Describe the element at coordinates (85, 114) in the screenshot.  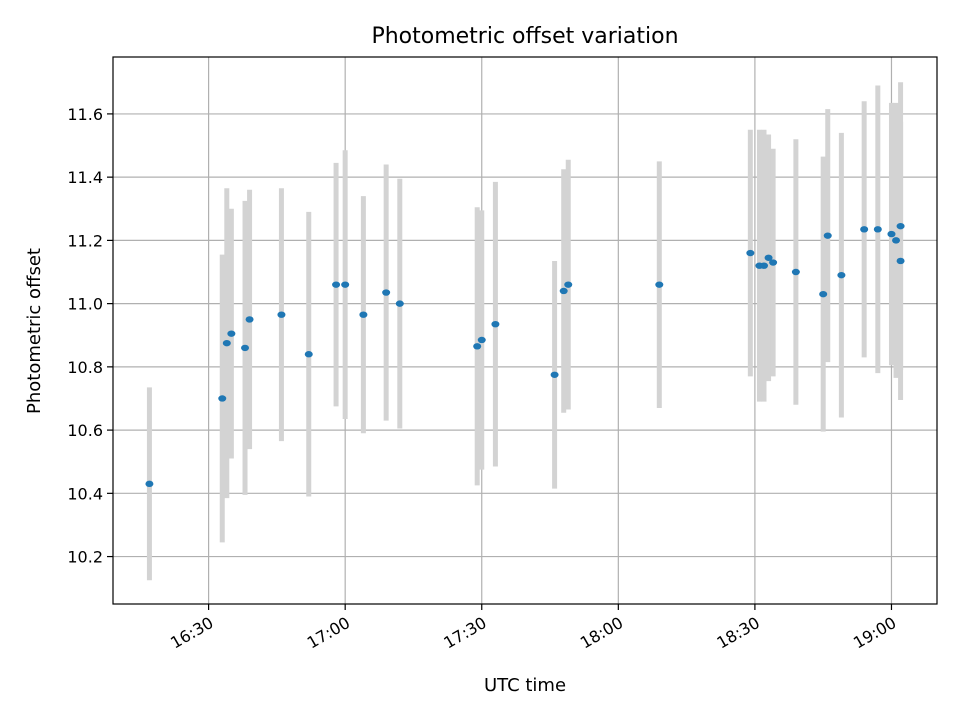
I see `y-tick-label: 11.6` at that location.